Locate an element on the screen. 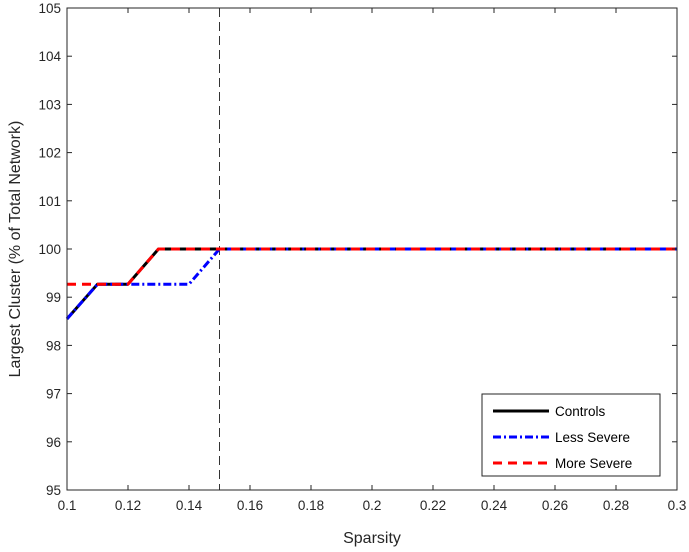 The width and height of the screenshot is (689, 552). y-tick-label: 98 is located at coordinates (53, 345).